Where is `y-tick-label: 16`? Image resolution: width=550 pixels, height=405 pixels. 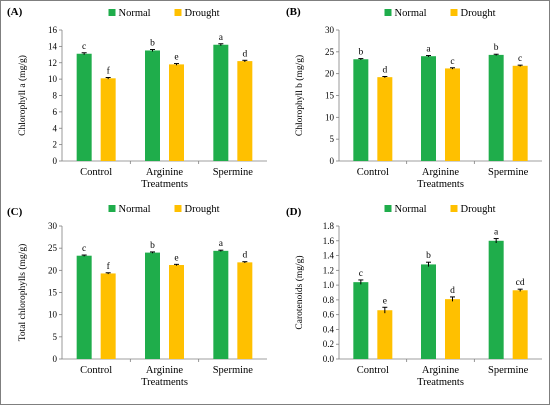
y-tick-label: 16 is located at coordinates (53, 30).